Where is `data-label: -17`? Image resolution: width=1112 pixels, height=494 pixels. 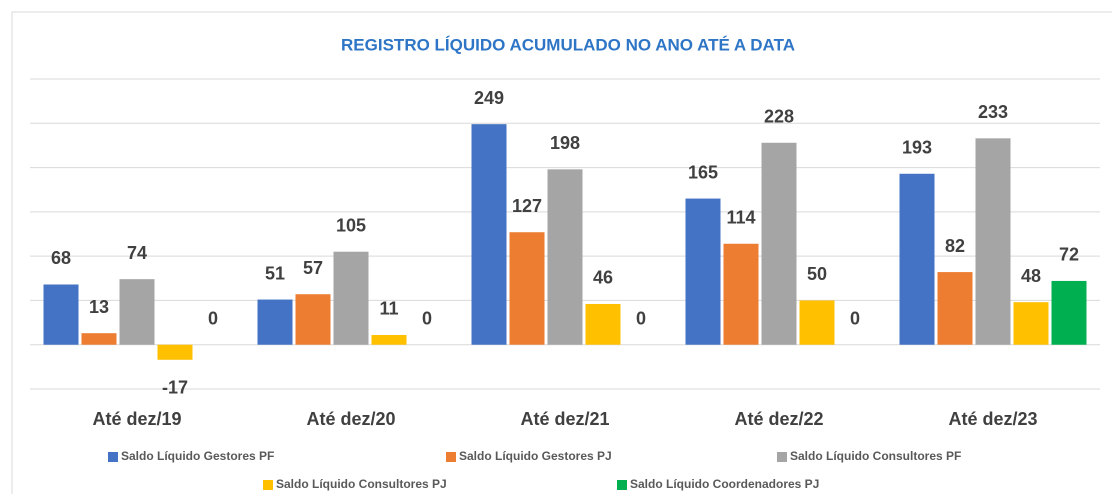
data-label: -17 is located at coordinates (175, 388).